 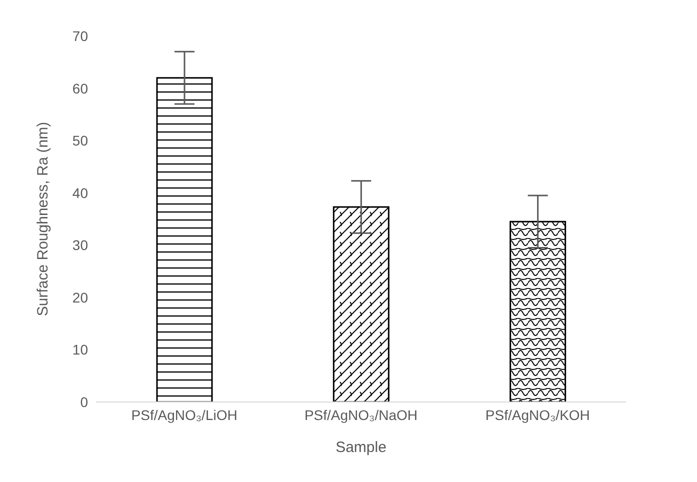 I want to click on y-tick-label: 40, so click(x=80, y=192).